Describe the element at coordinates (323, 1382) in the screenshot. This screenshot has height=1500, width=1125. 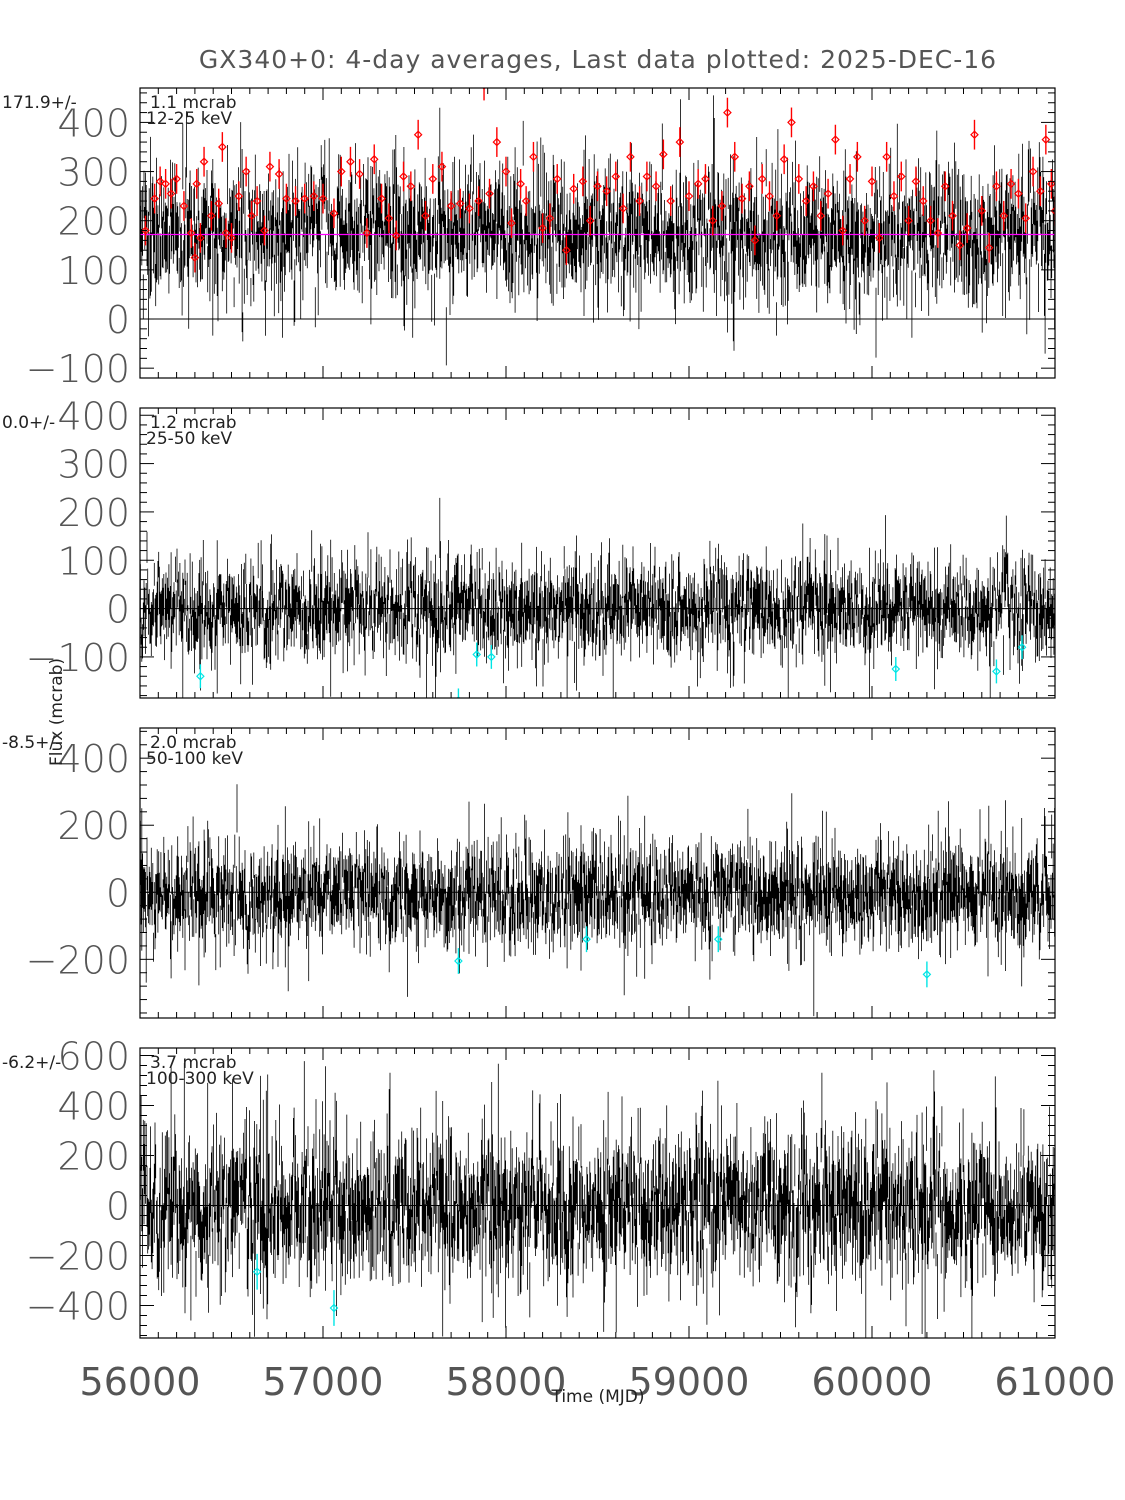
I see `x-tick-label: 57000` at that location.